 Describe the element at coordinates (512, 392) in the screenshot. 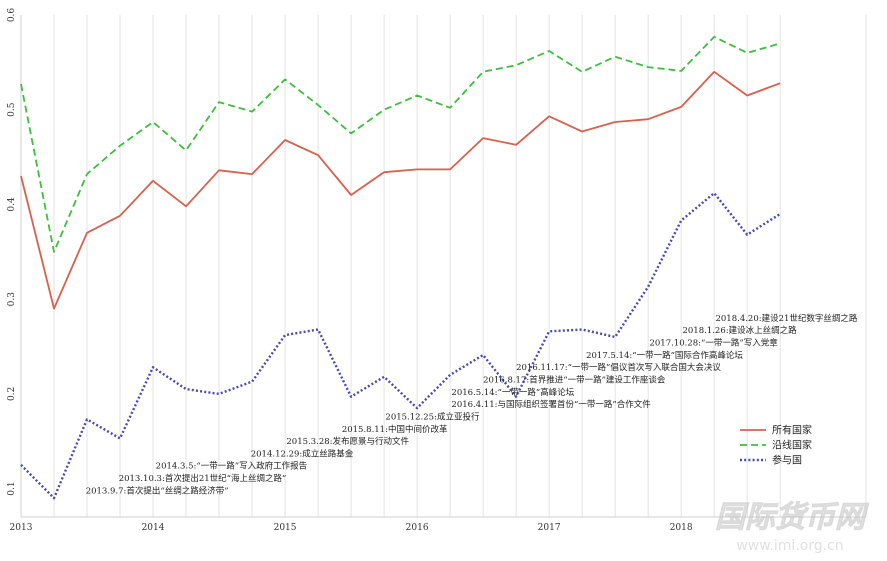

I see `event-annotation: 2016.5.14:“一带一路”高峰论坛` at that location.